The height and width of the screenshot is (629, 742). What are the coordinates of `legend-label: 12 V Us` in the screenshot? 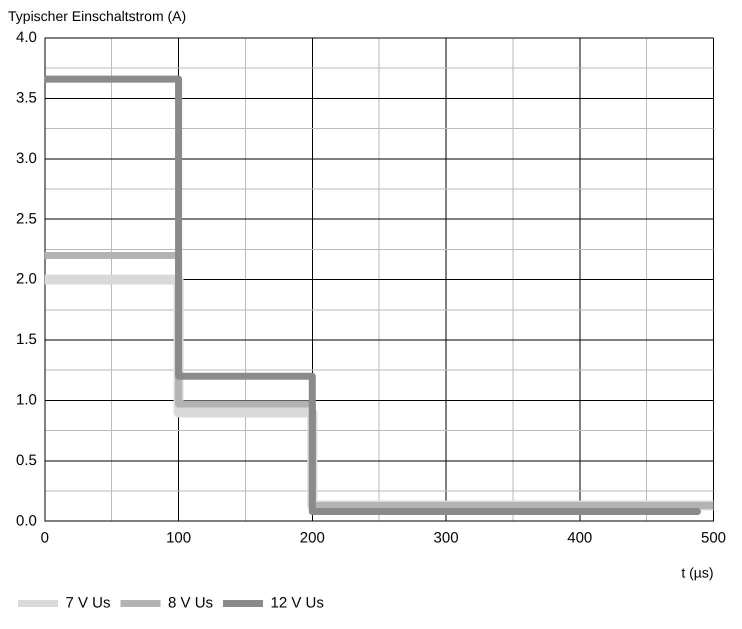 It's located at (297, 603).